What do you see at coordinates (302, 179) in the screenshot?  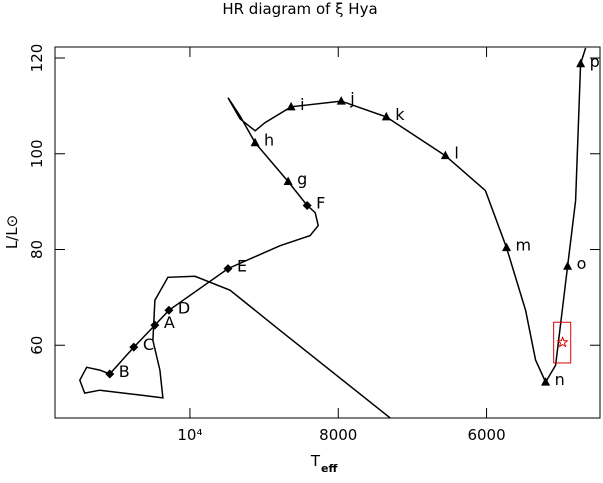 I see `marker-label: g` at bounding box center [302, 179].